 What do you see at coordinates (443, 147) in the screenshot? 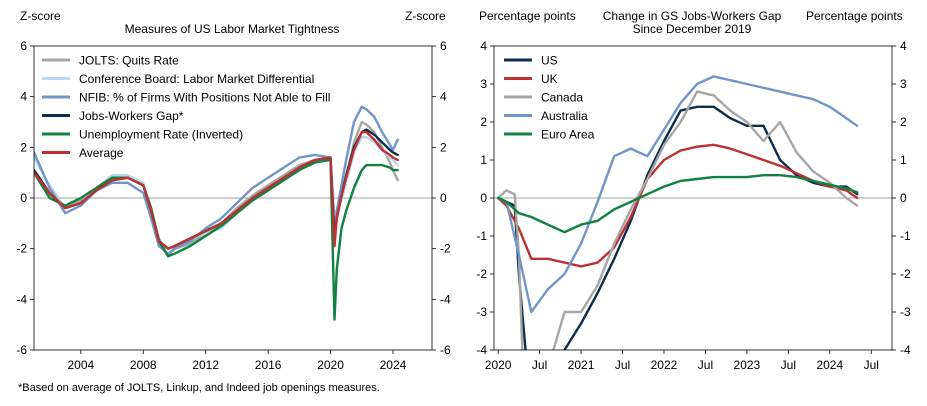
I see `left-ytick-label-right: 2` at bounding box center [443, 147].